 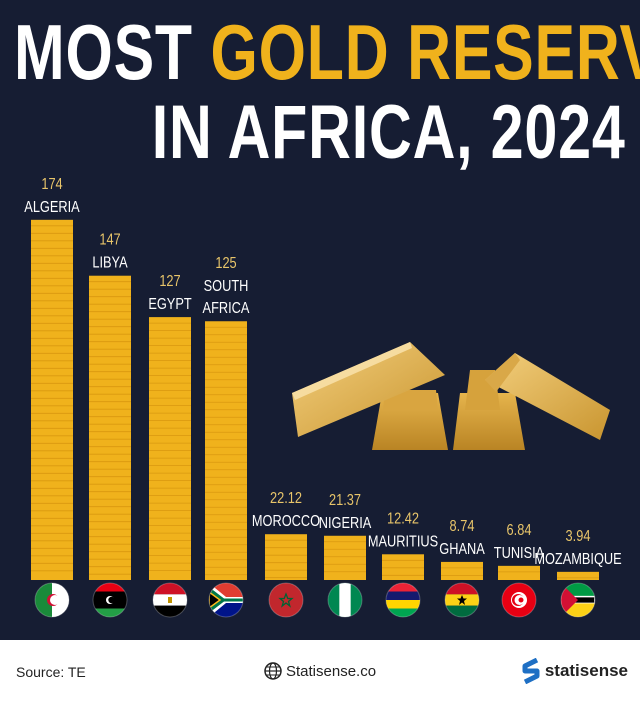 I want to click on category-label-mauritius: MAURITIUS, so click(x=403, y=542).